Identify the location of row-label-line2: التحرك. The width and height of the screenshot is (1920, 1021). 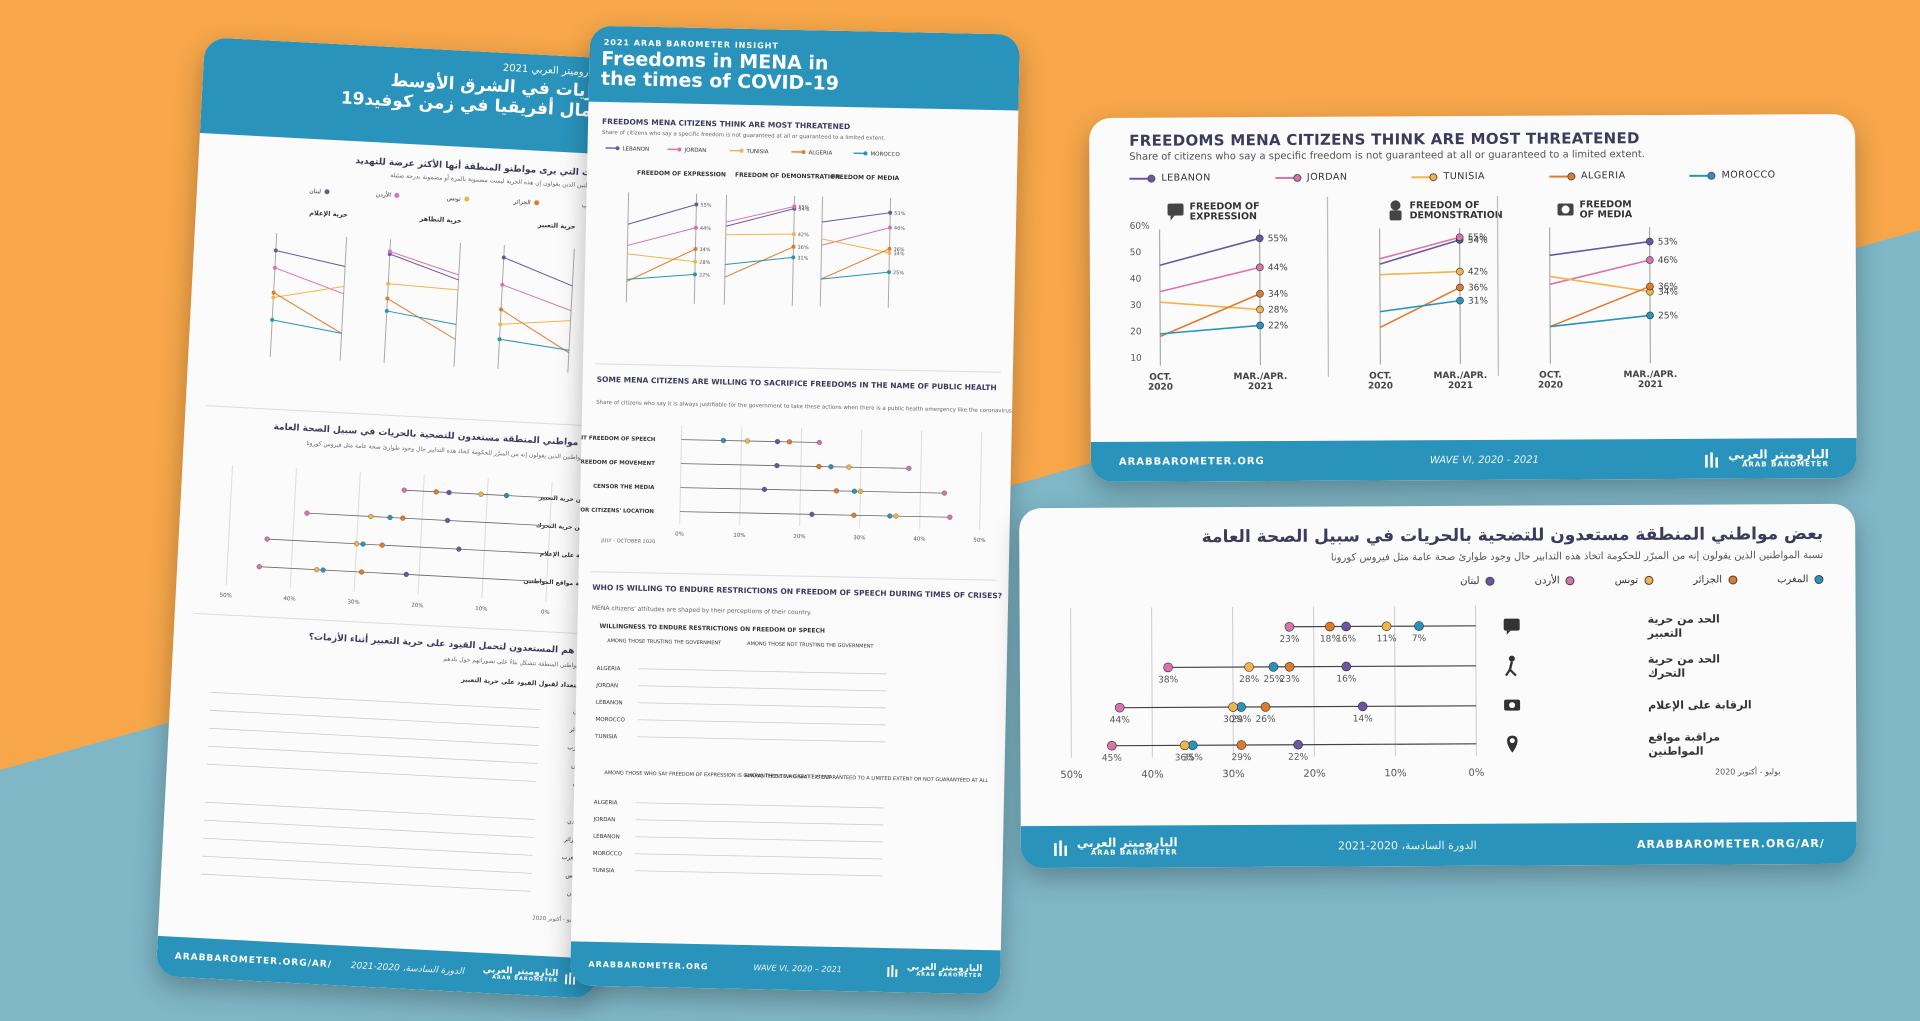
(1666, 673).